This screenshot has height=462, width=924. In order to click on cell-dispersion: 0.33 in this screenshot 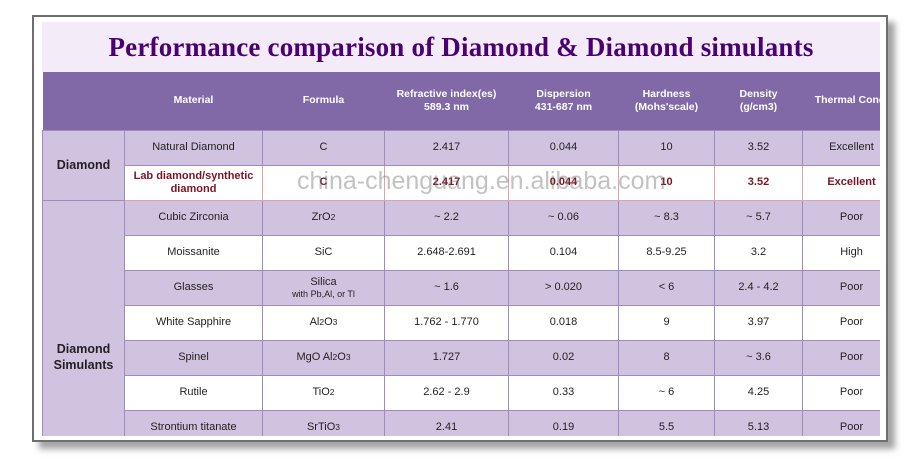, I will do `click(563, 393)`.